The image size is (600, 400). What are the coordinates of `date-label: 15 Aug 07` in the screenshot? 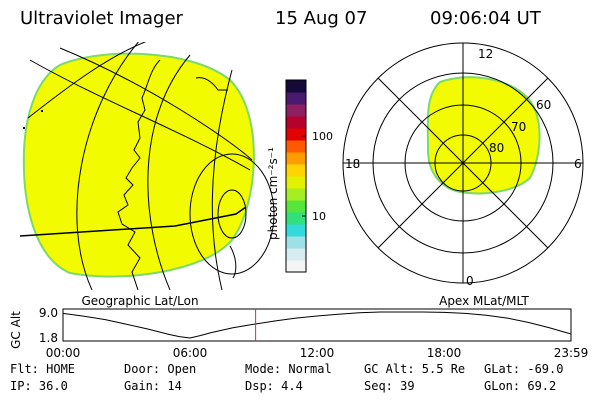 It's located at (321, 18).